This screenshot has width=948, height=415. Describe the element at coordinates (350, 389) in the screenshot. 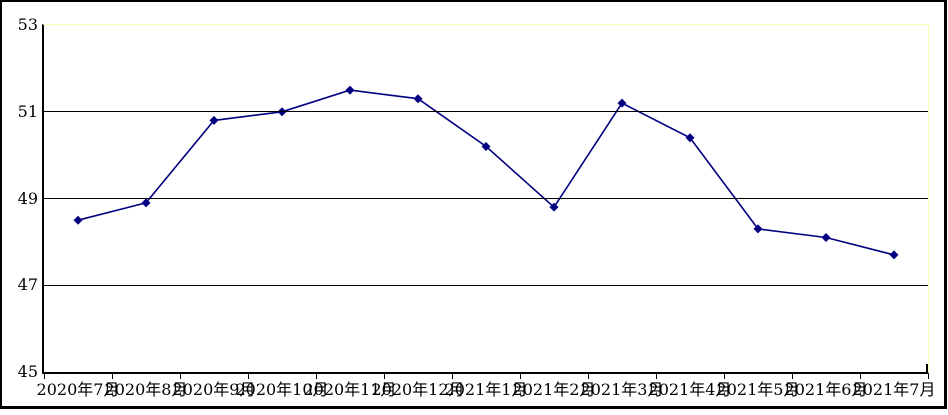

I see `x-axis-label: 2020年11月` at that location.